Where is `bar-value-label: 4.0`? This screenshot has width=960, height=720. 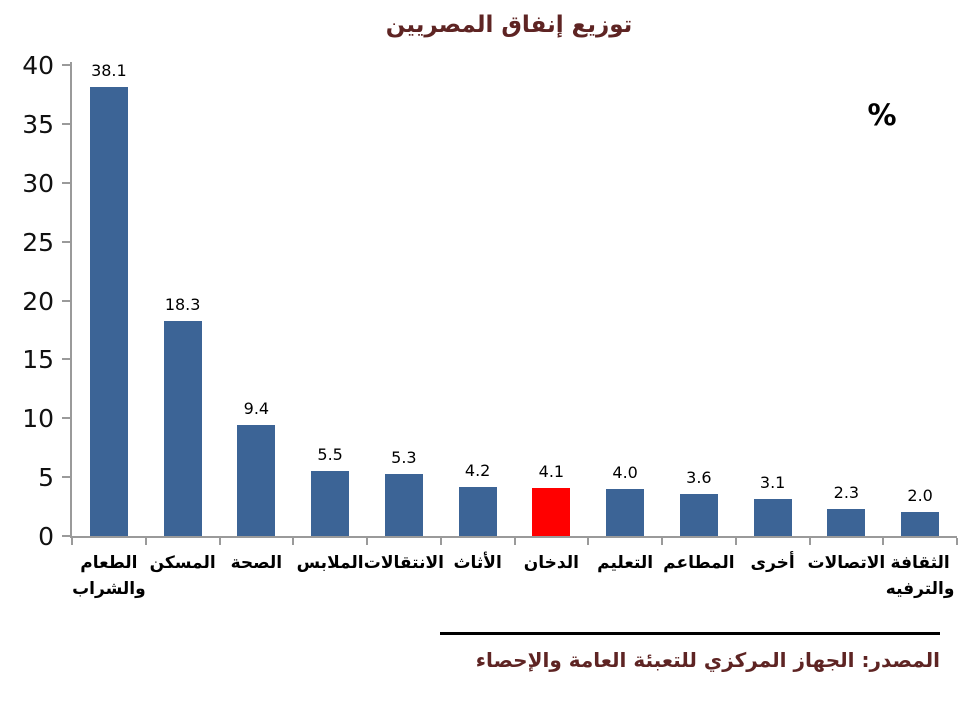 bar-value-label: 4.0 is located at coordinates (625, 472).